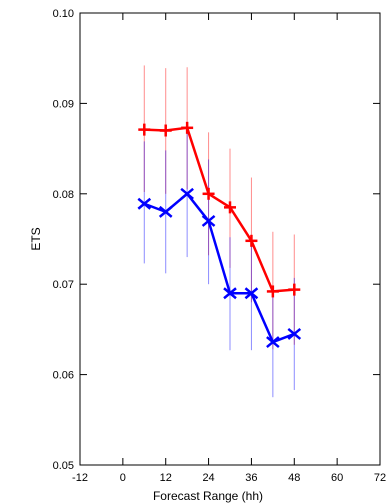  I want to click on x-tick-label: 48, so click(294, 478).